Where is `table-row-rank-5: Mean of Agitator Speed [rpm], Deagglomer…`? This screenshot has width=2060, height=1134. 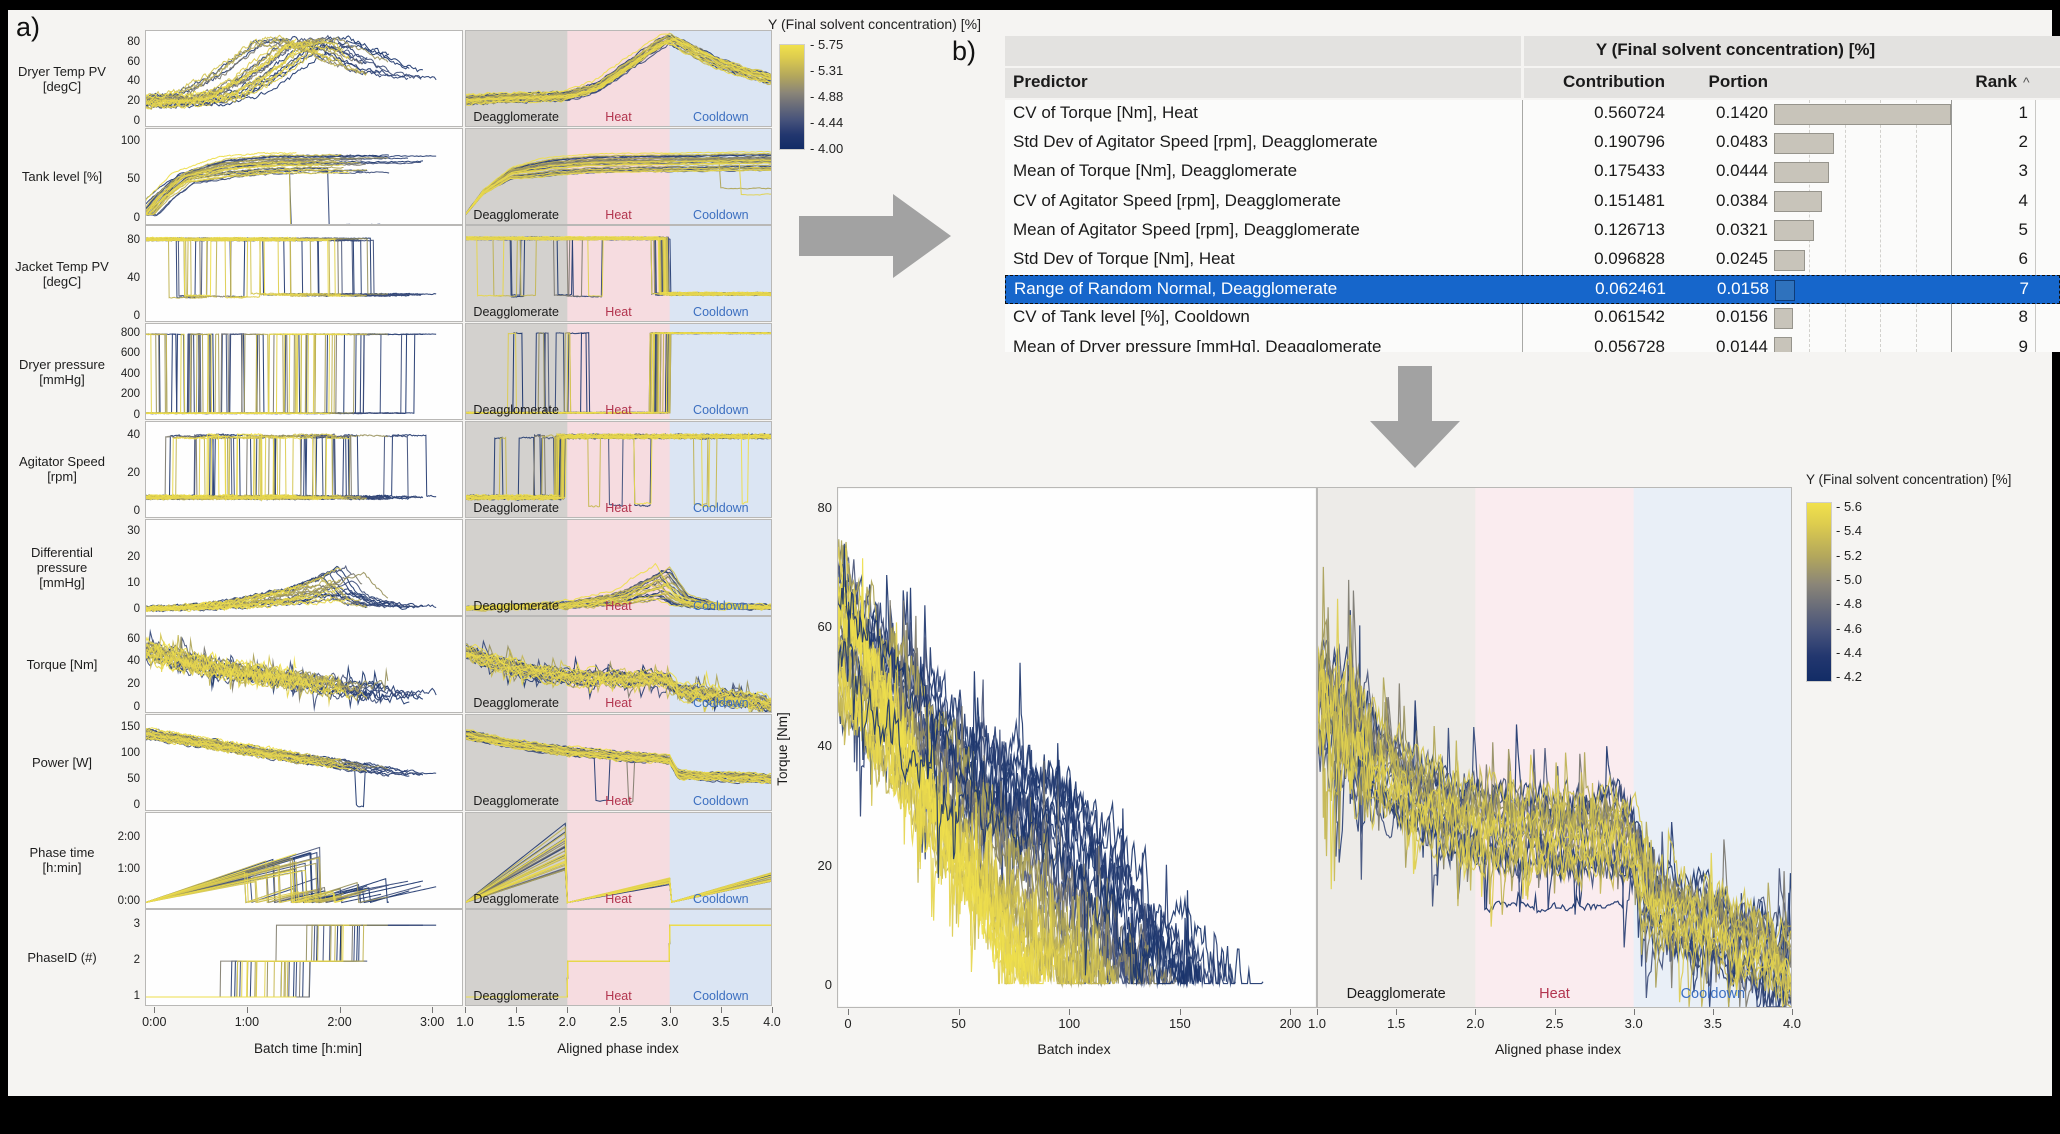 table-row-rank-5: Mean of Agitator Speed [rpm], Deagglomer… is located at coordinates (1532, 231).